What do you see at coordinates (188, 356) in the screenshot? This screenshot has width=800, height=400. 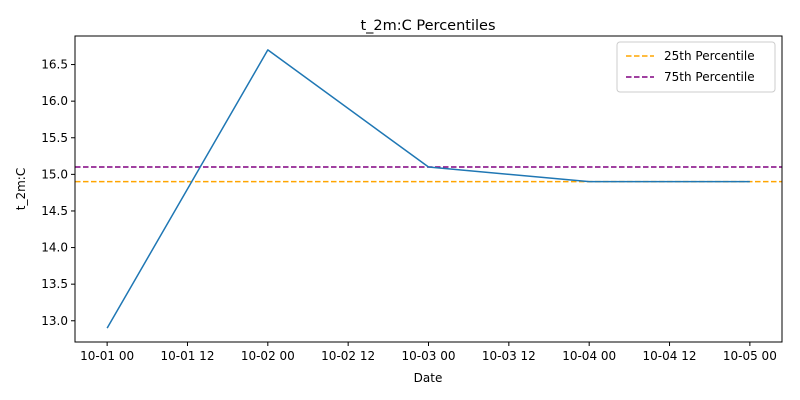 I see `x-tick-label: 10-01 12` at bounding box center [188, 356].